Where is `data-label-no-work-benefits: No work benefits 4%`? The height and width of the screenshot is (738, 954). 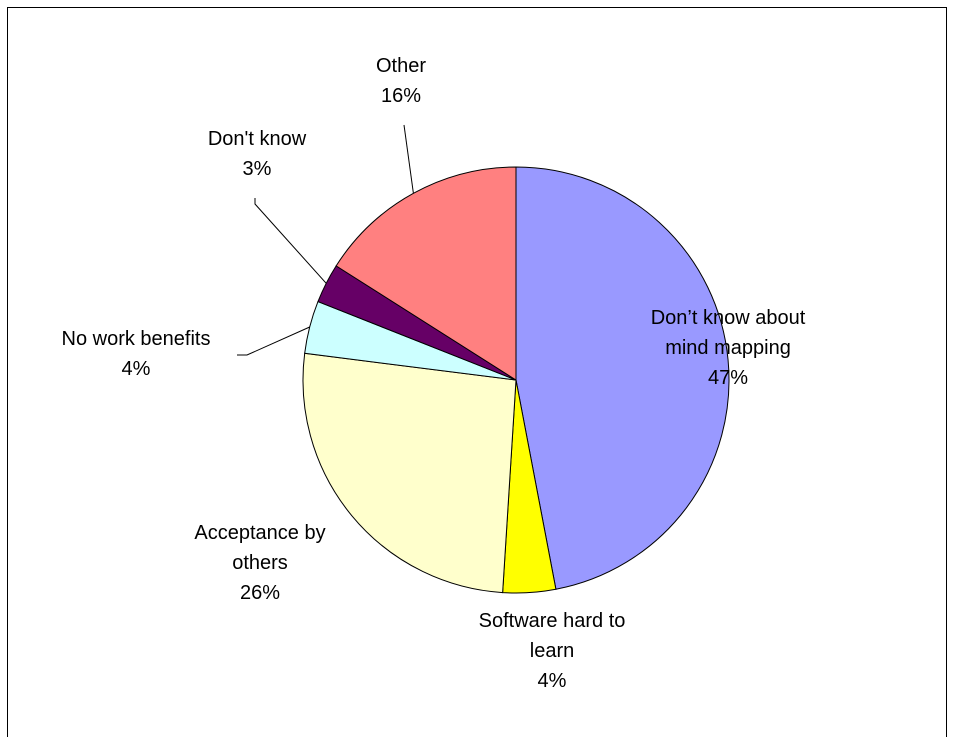
data-label-no-work-benefits: No work benefits 4% is located at coordinates (136, 354).